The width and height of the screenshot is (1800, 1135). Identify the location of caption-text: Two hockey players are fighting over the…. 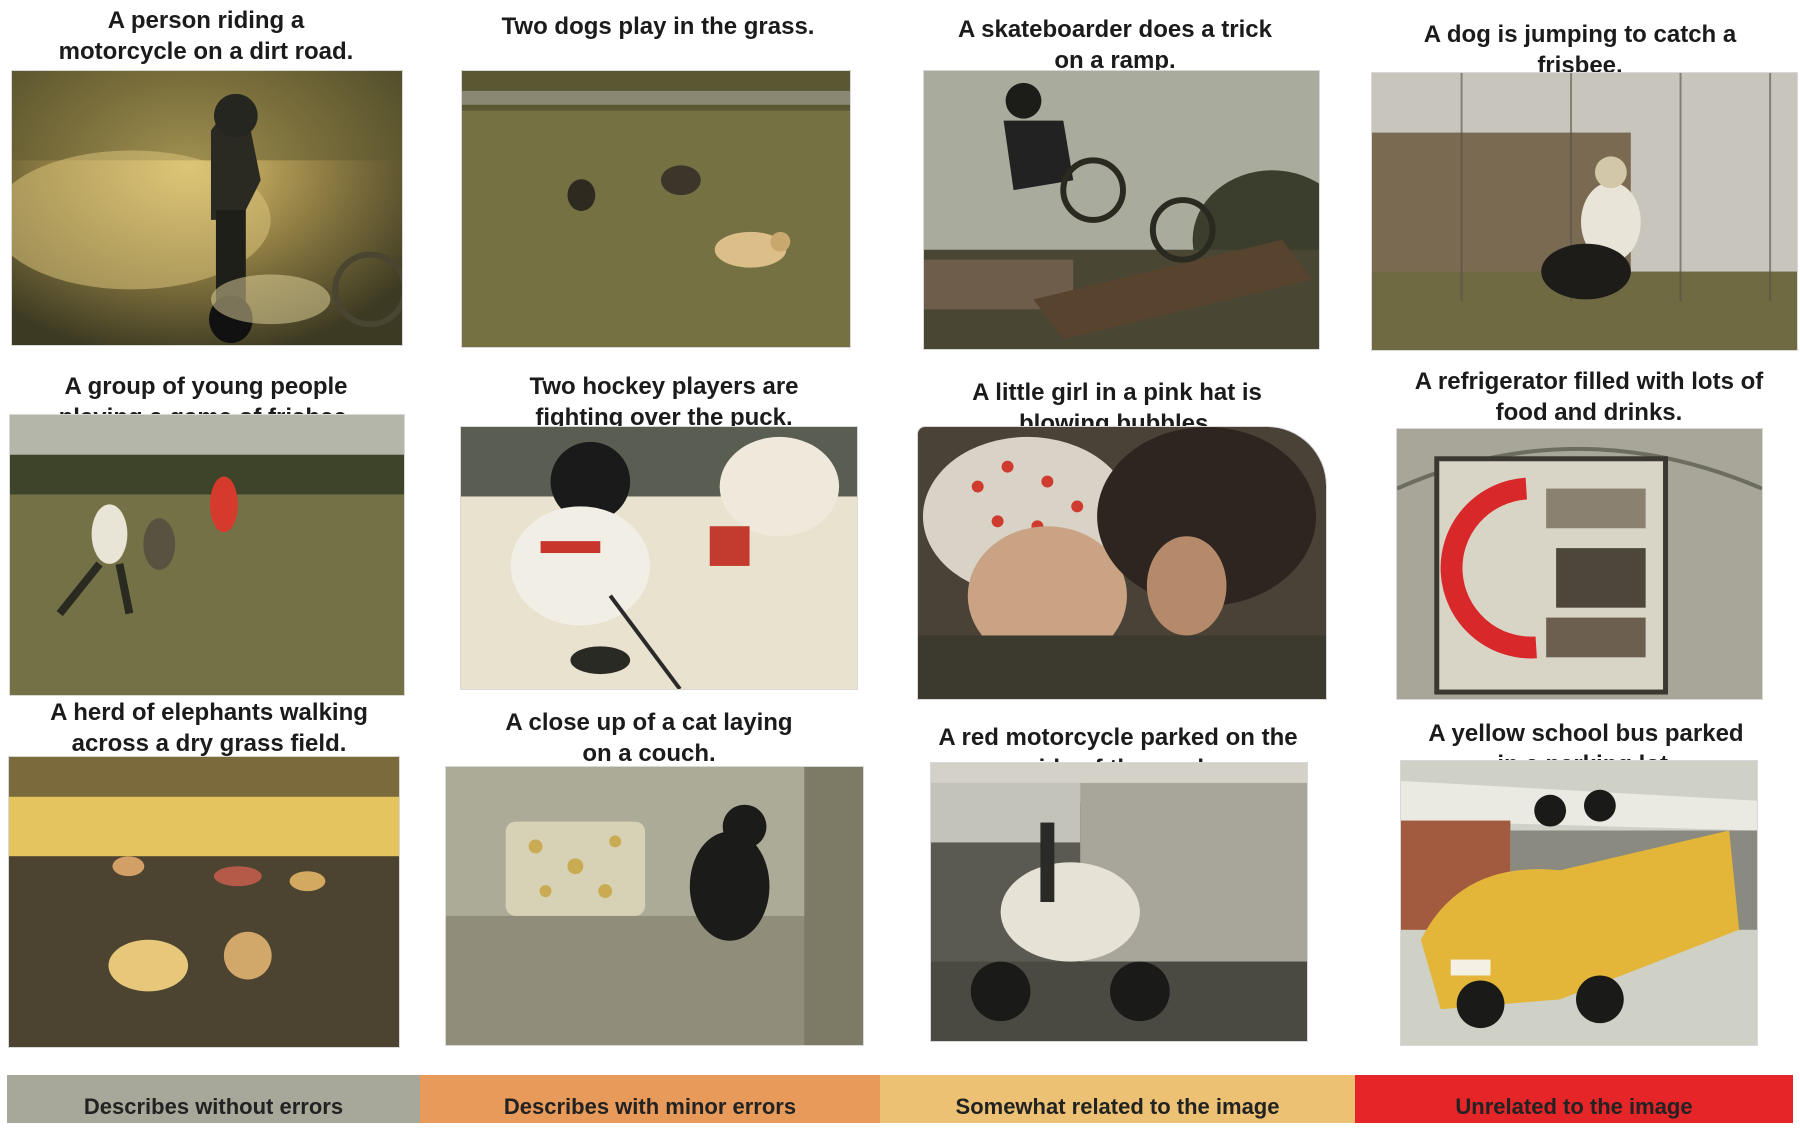
(664, 402).